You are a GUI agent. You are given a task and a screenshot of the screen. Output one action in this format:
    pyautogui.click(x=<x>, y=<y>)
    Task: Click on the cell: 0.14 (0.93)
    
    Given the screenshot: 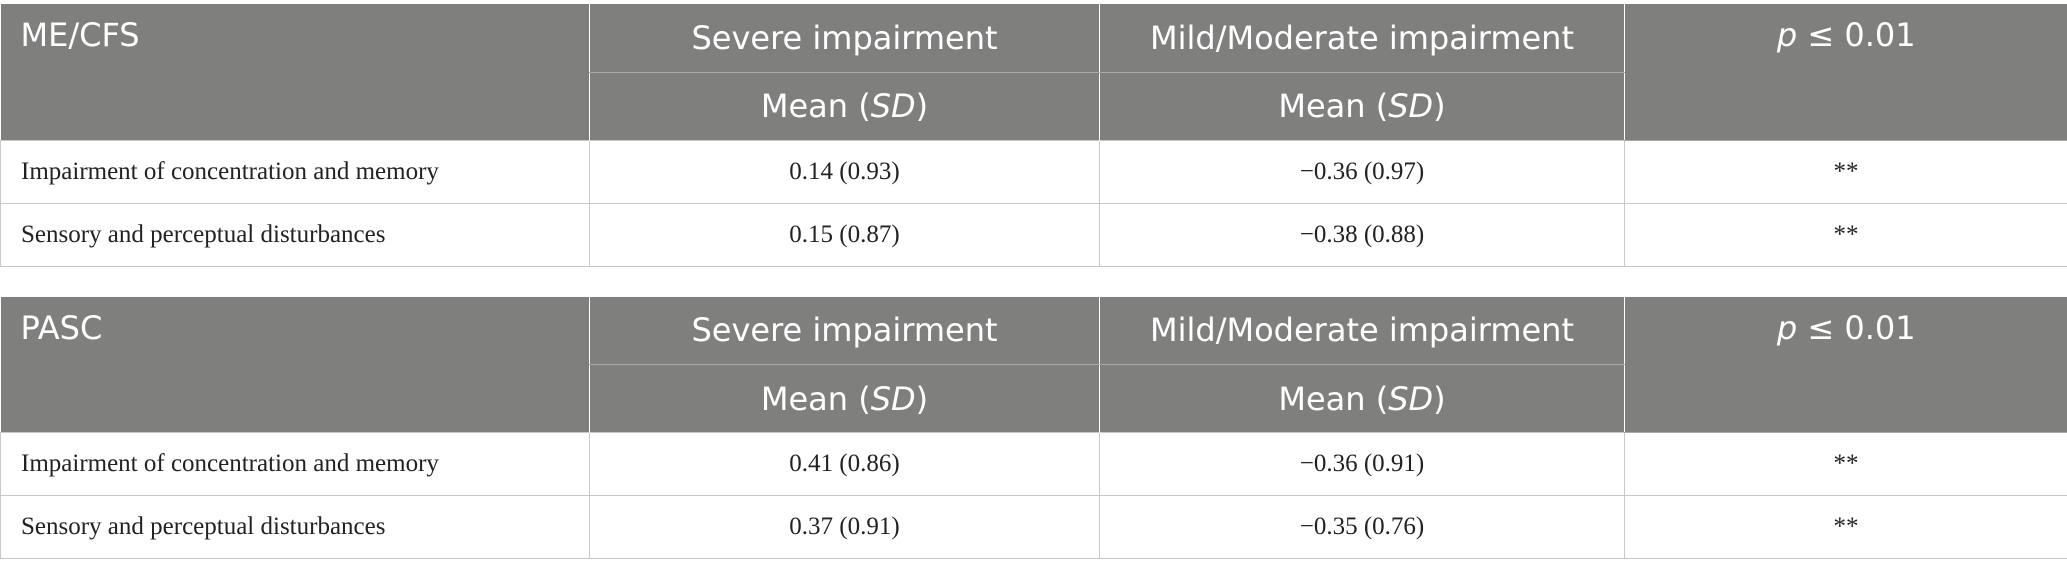 What is the action you would take?
    pyautogui.click(x=844, y=171)
    